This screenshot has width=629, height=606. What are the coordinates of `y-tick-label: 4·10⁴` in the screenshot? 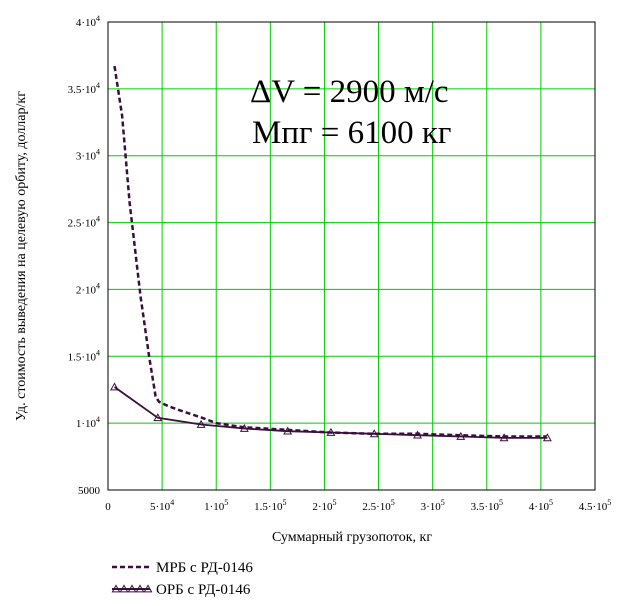 It's located at (88, 21).